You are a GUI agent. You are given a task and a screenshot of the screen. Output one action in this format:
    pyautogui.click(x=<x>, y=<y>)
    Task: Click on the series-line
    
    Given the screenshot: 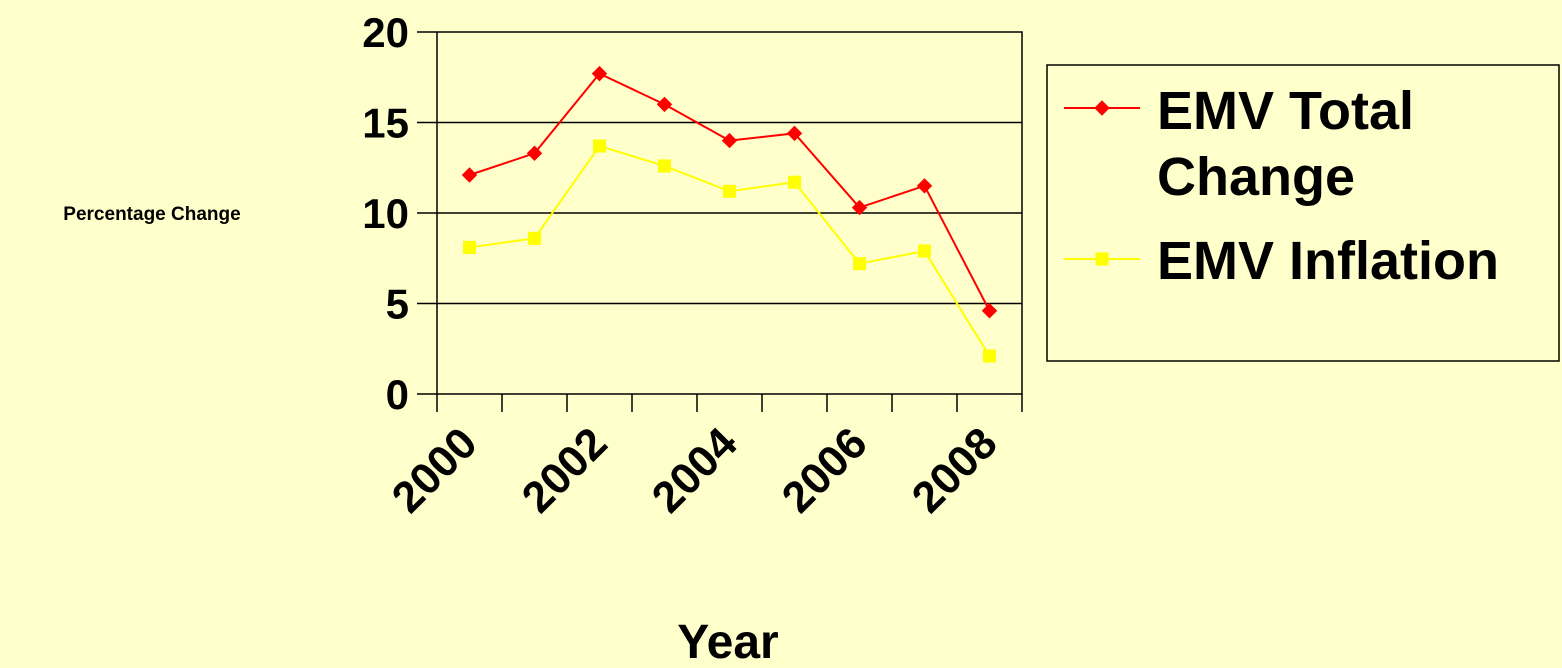 What is the action you would take?
    pyautogui.click(x=730, y=250)
    